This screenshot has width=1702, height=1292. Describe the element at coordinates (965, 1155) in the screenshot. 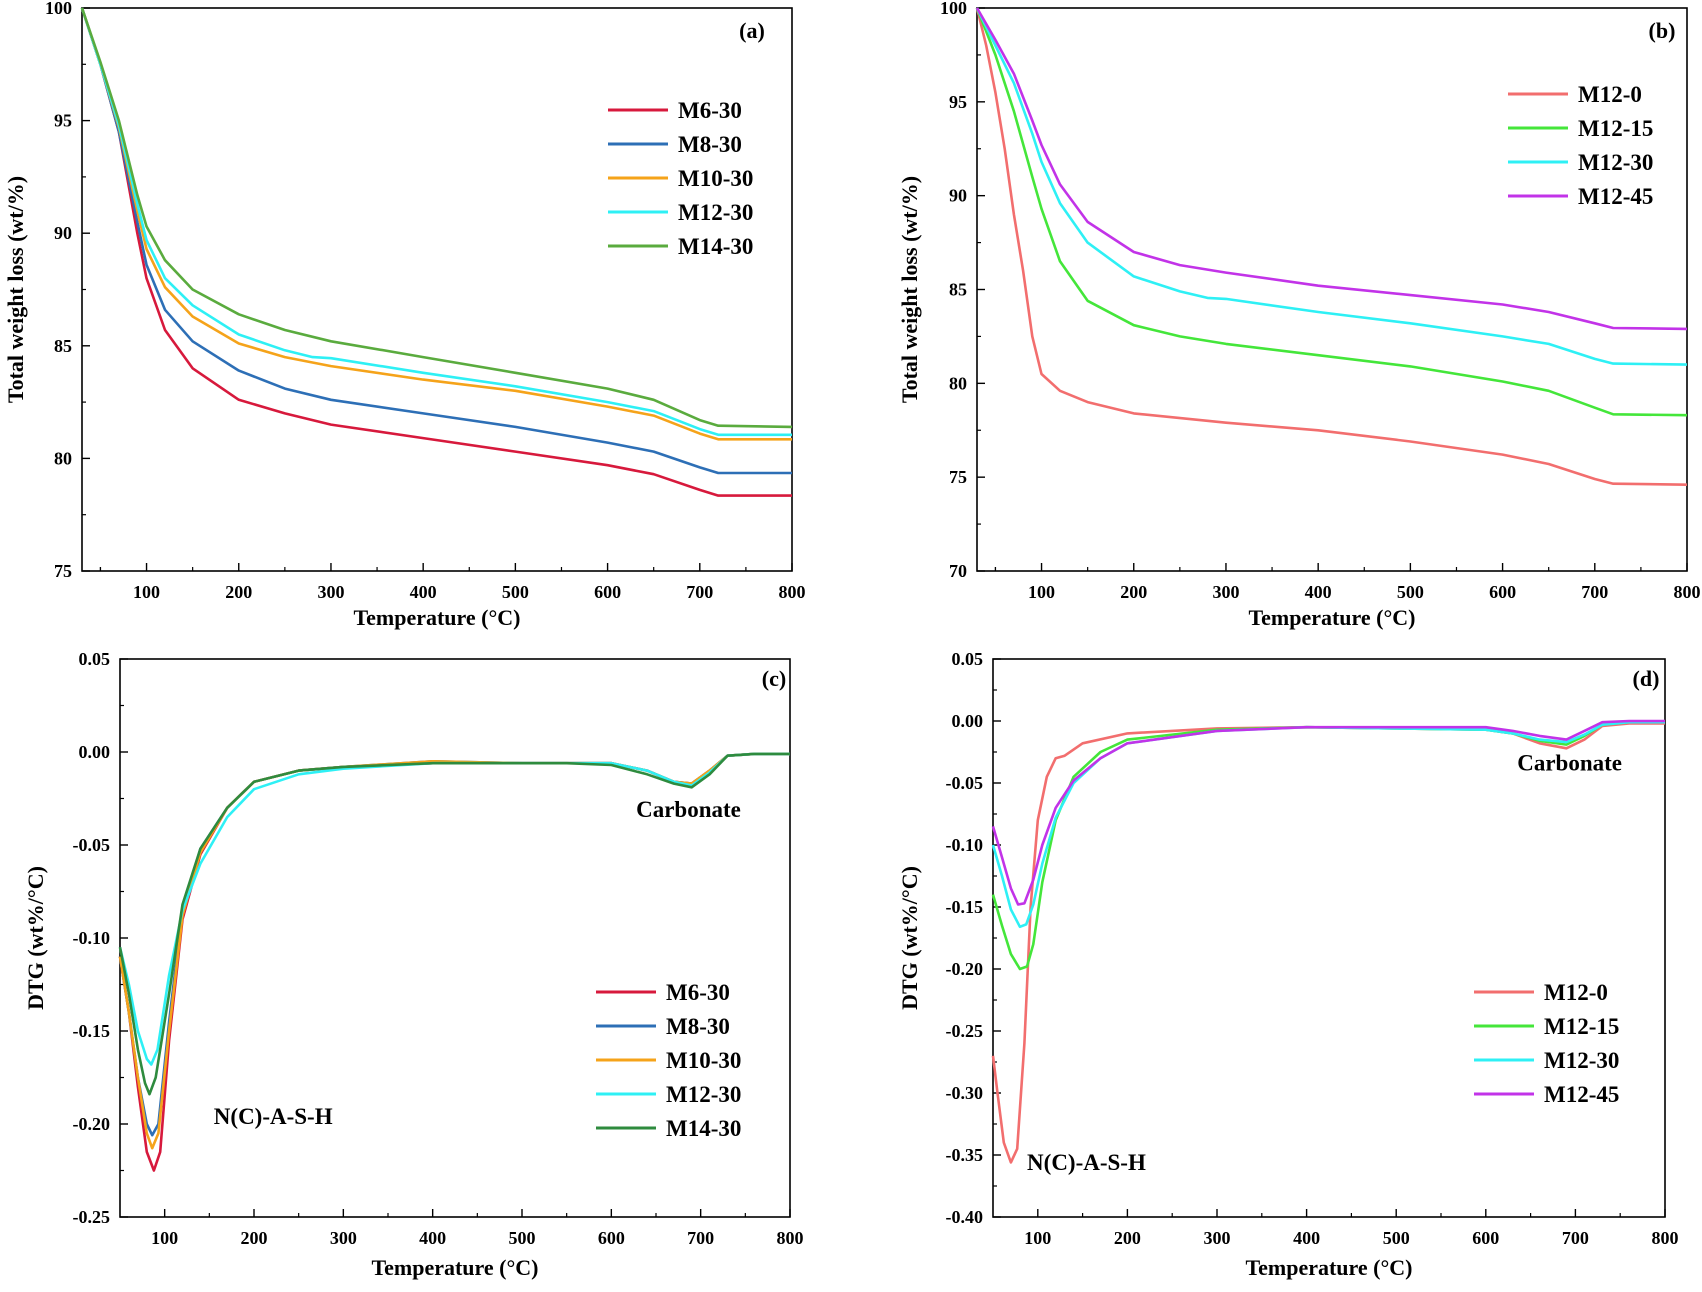

I see `y-tick-label: -0.35` at that location.